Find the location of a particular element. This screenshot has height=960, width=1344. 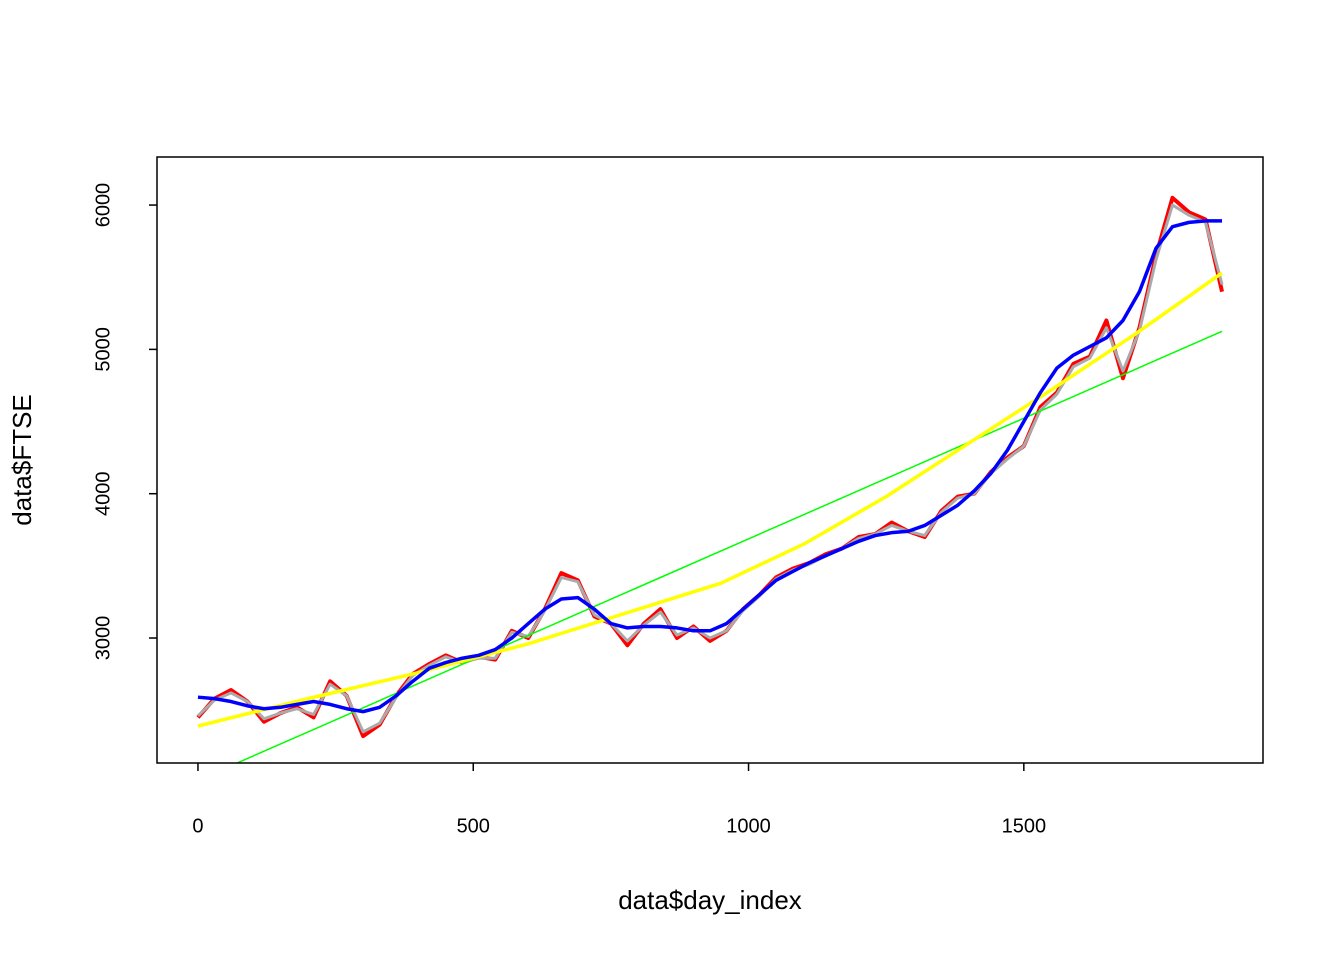

x-tick-label: 0 is located at coordinates (197, 826).